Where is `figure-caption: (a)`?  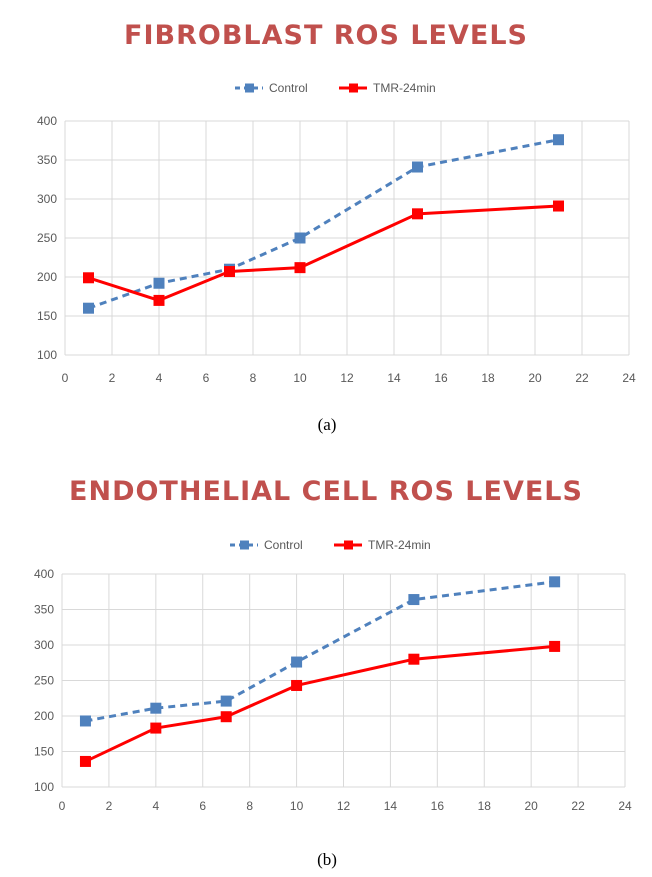 figure-caption: (a) is located at coordinates (327, 424).